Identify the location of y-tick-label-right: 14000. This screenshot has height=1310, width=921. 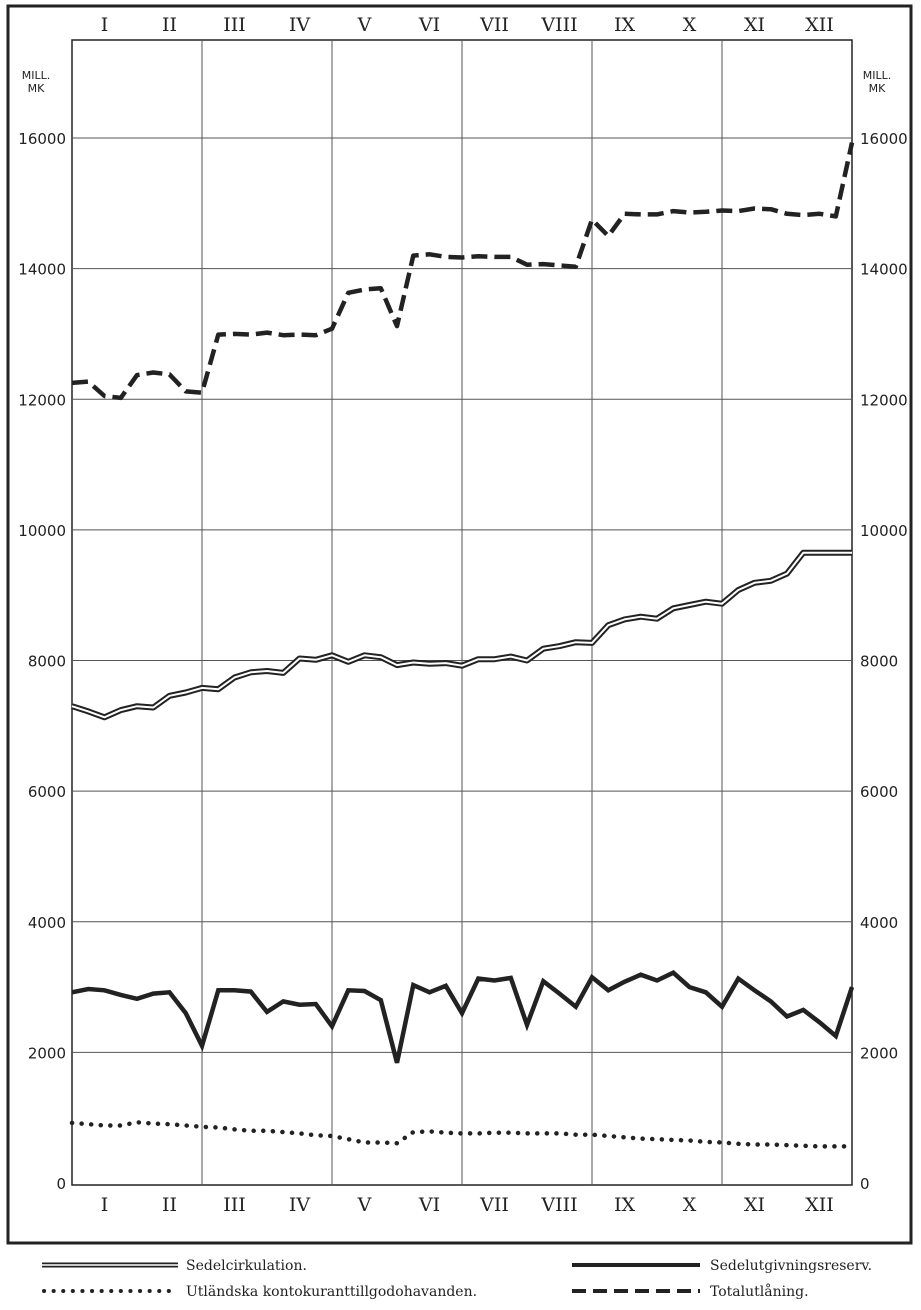
(884, 270).